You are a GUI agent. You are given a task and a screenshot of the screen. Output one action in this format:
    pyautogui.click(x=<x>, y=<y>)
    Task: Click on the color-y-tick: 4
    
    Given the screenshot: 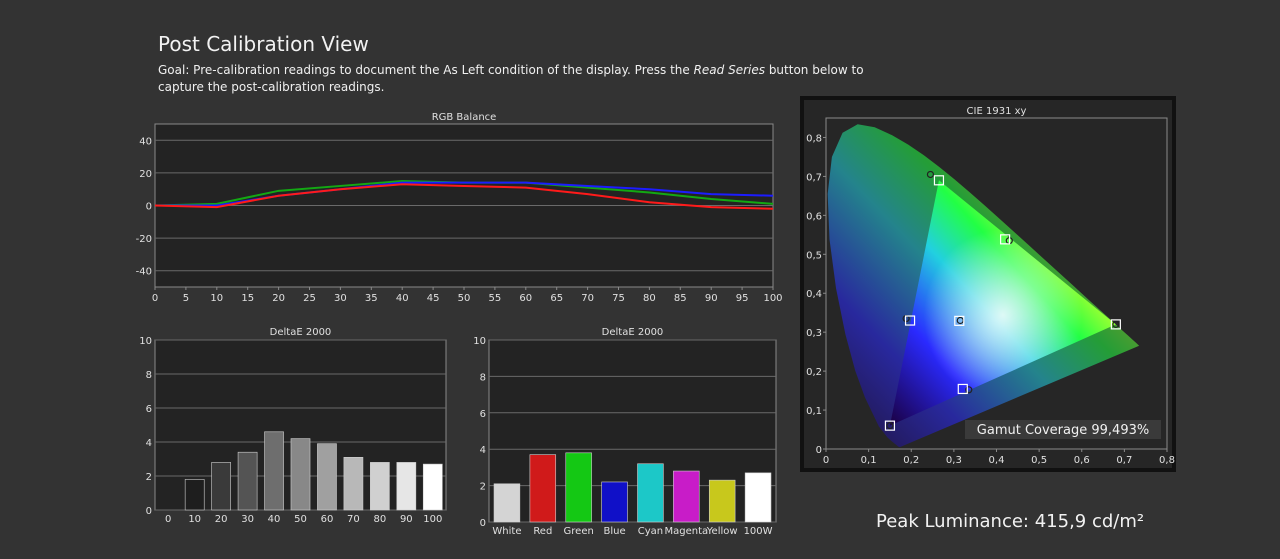 What is the action you would take?
    pyautogui.click(x=483, y=450)
    